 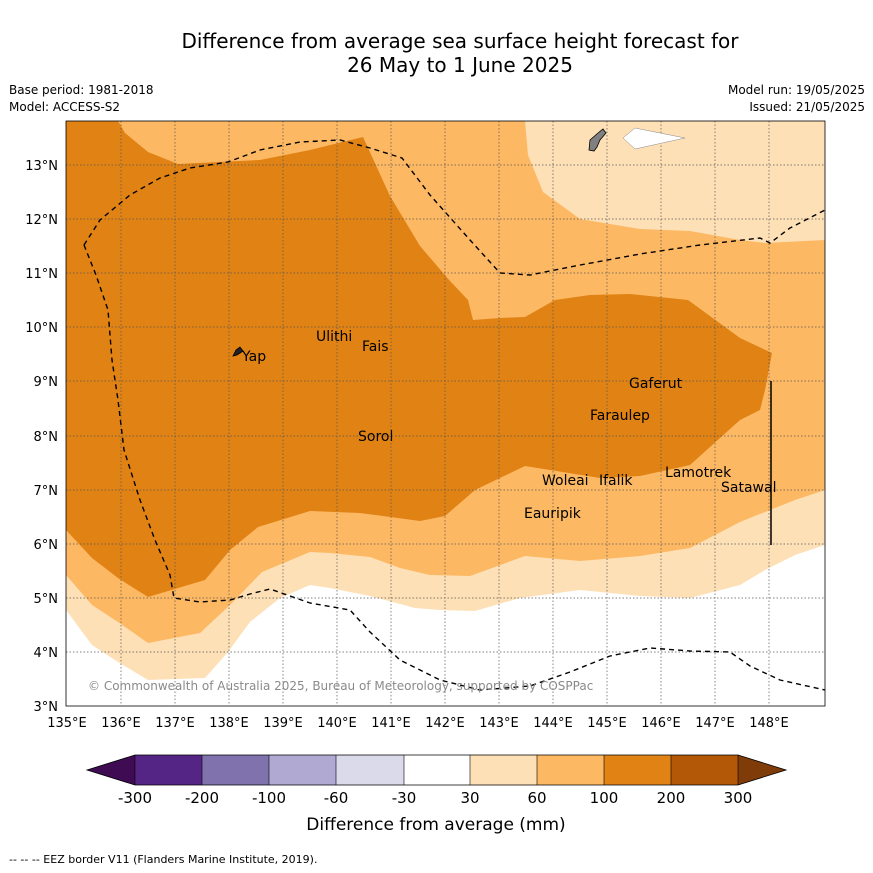 What do you see at coordinates (81, 90) in the screenshot?
I see `base-period: Base period: 1981-2018` at bounding box center [81, 90].